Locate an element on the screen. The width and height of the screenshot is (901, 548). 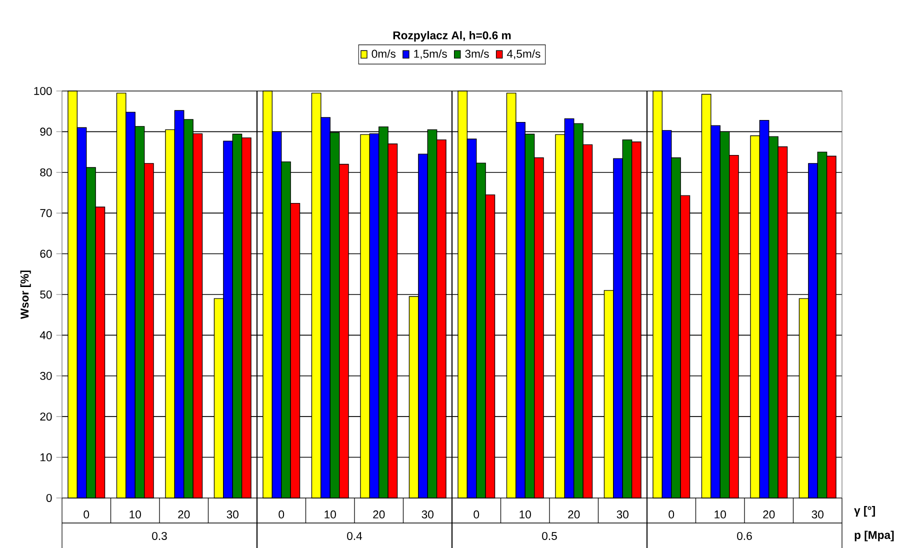
text: p [Mpa] is located at coordinates (874, 536).